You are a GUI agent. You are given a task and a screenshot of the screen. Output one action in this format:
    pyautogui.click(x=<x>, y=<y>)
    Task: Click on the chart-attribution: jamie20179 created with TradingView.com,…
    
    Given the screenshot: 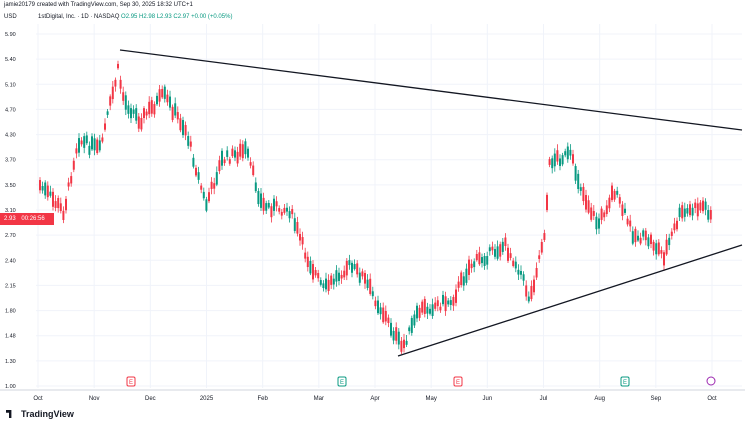 What is the action you would take?
    pyautogui.click(x=98, y=5)
    